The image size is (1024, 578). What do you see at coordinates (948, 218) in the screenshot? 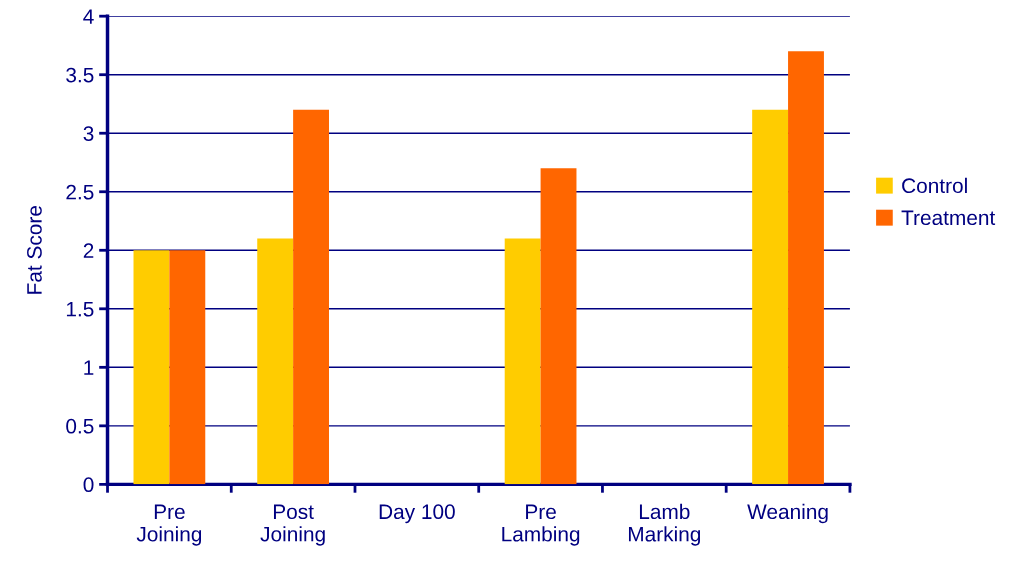
I see `legend-label: Treatment` at bounding box center [948, 218].